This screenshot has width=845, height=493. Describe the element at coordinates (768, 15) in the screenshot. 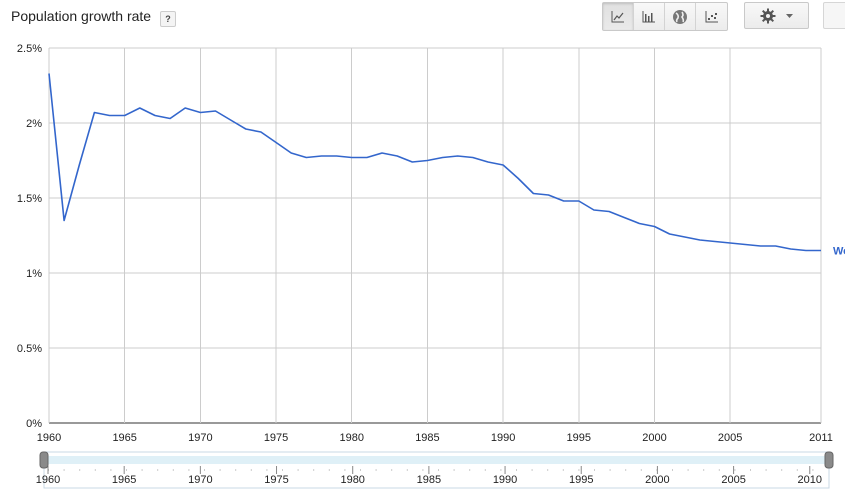

I see `gear-icon` at that location.